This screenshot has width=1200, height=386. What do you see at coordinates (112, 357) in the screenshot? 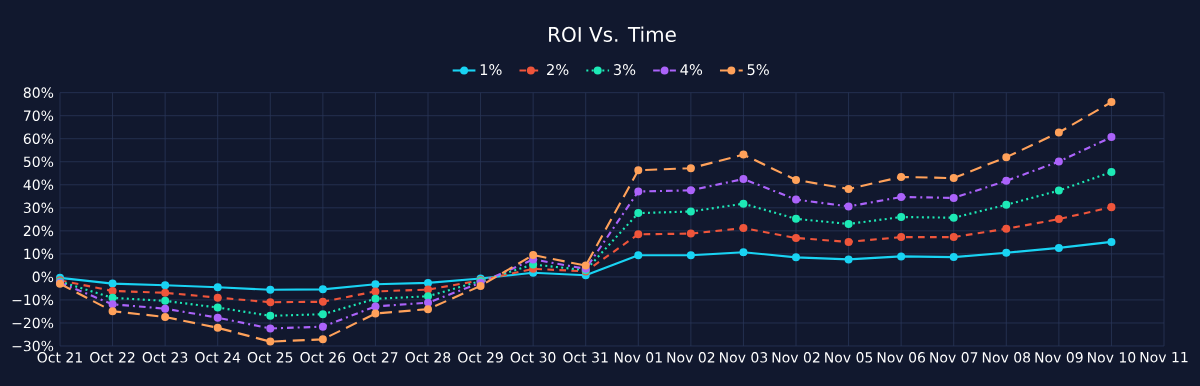
I see `x-tick-label: Oct 22` at bounding box center [112, 357].